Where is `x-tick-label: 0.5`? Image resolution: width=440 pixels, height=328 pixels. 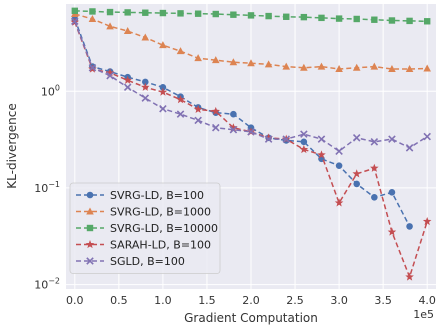
x-tick-label: 0.5 is located at coordinates (119, 300).